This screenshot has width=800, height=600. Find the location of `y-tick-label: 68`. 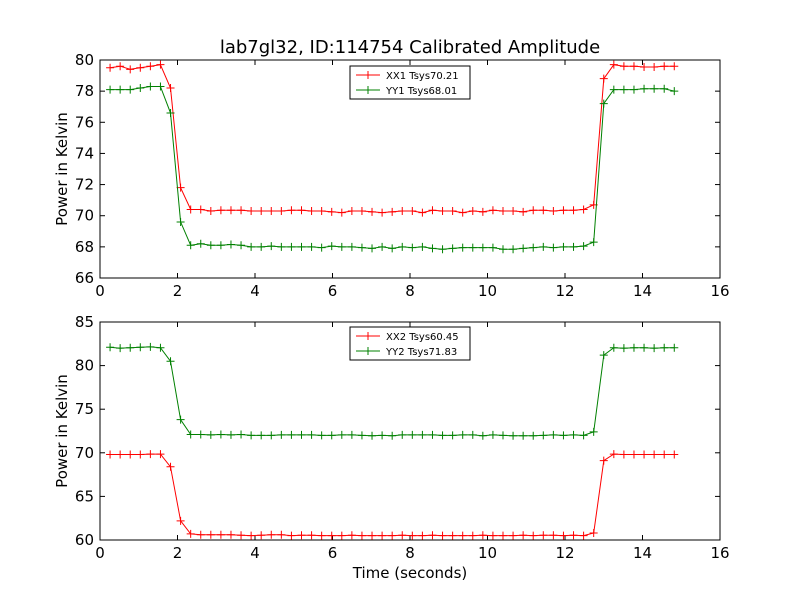

y-tick-label: 68 is located at coordinates (84, 247).